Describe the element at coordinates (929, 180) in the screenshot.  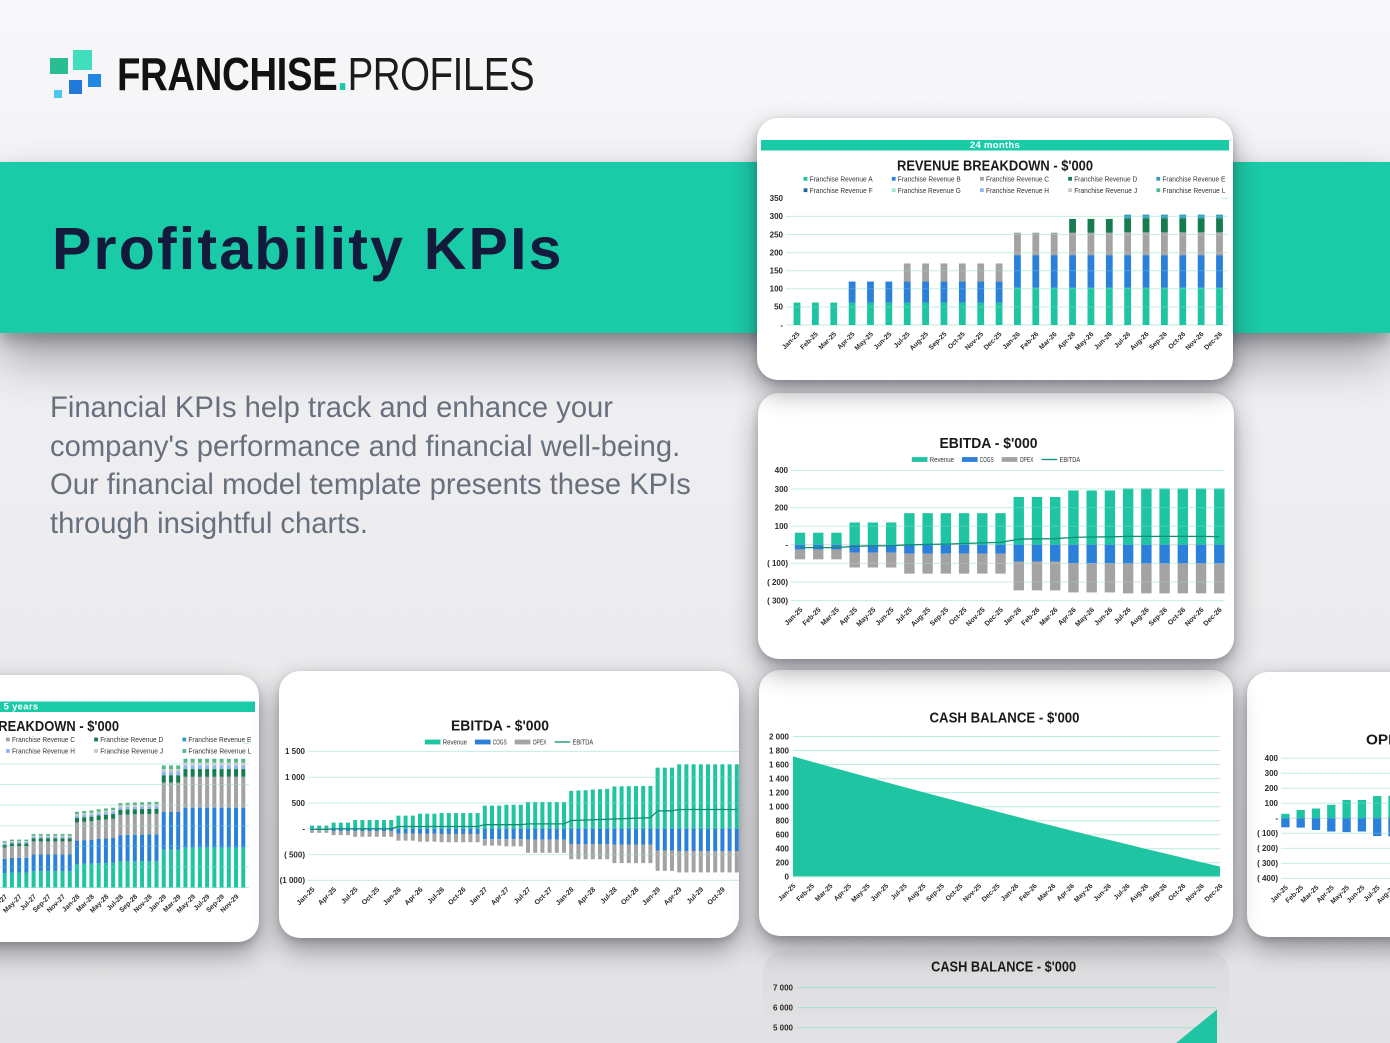
I see `svg-text: Franchise Revenue B` at that location.